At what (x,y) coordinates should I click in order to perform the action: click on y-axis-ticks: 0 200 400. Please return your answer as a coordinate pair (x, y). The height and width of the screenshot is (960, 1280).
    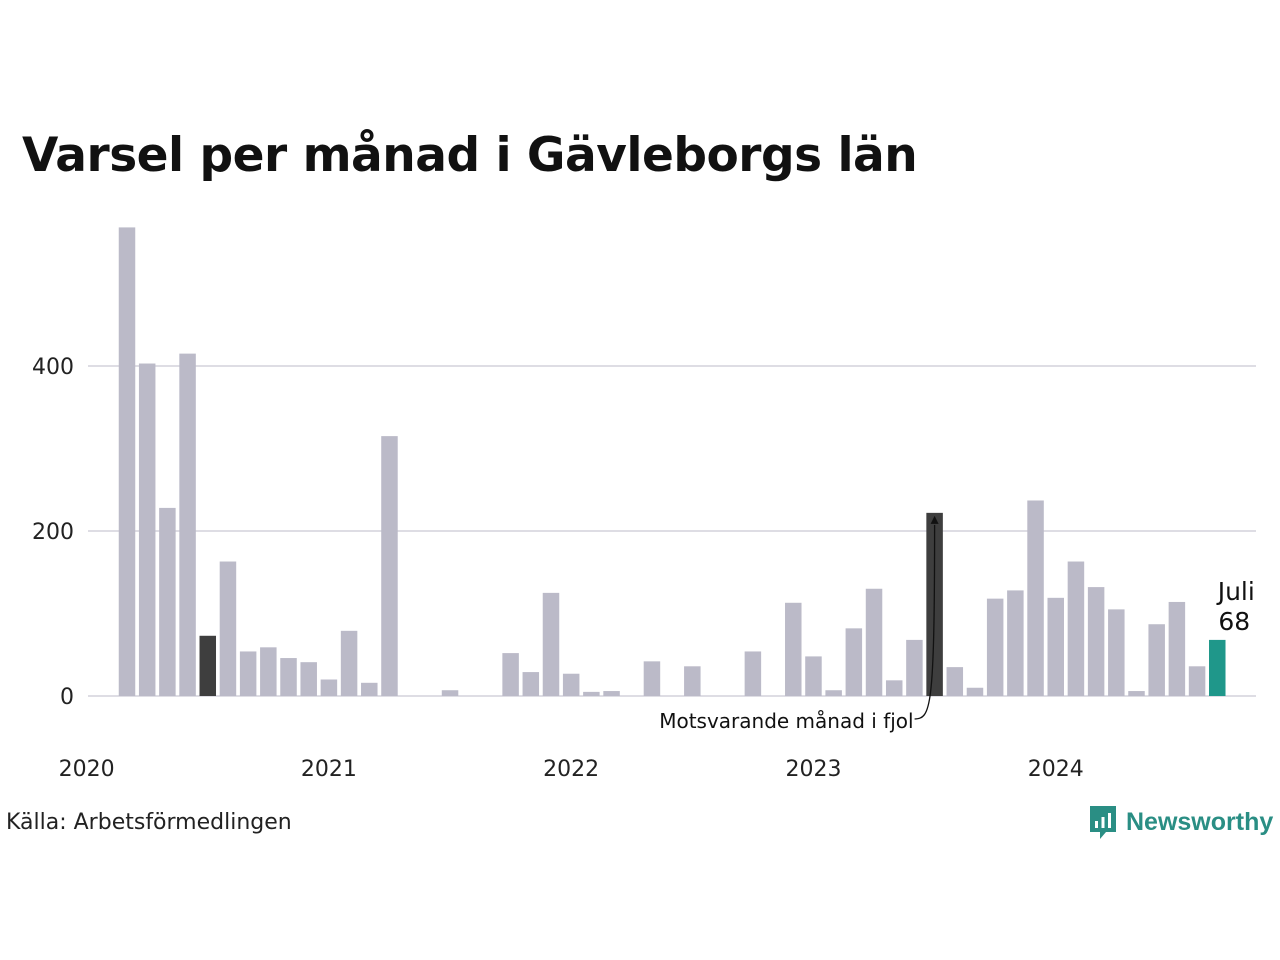
    Looking at the image, I should click on (53, 532).